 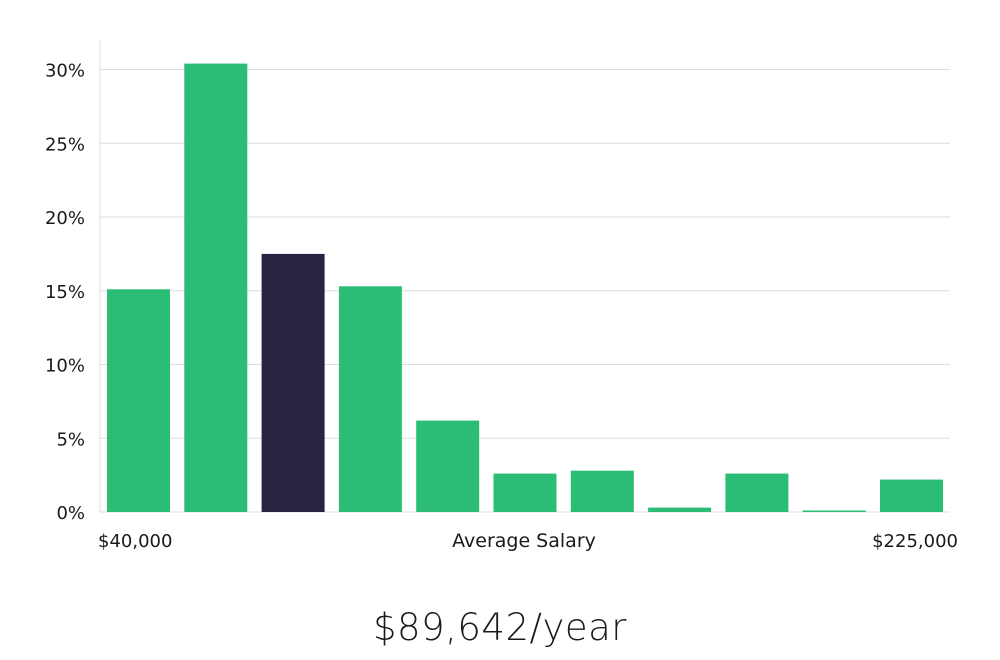 What do you see at coordinates (65, 144) in the screenshot?
I see `y-tick-label: 25%` at bounding box center [65, 144].